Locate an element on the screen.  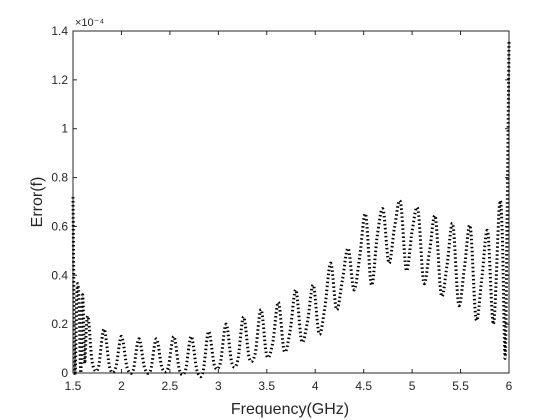
x-tick-label: 2 is located at coordinates (121, 386).